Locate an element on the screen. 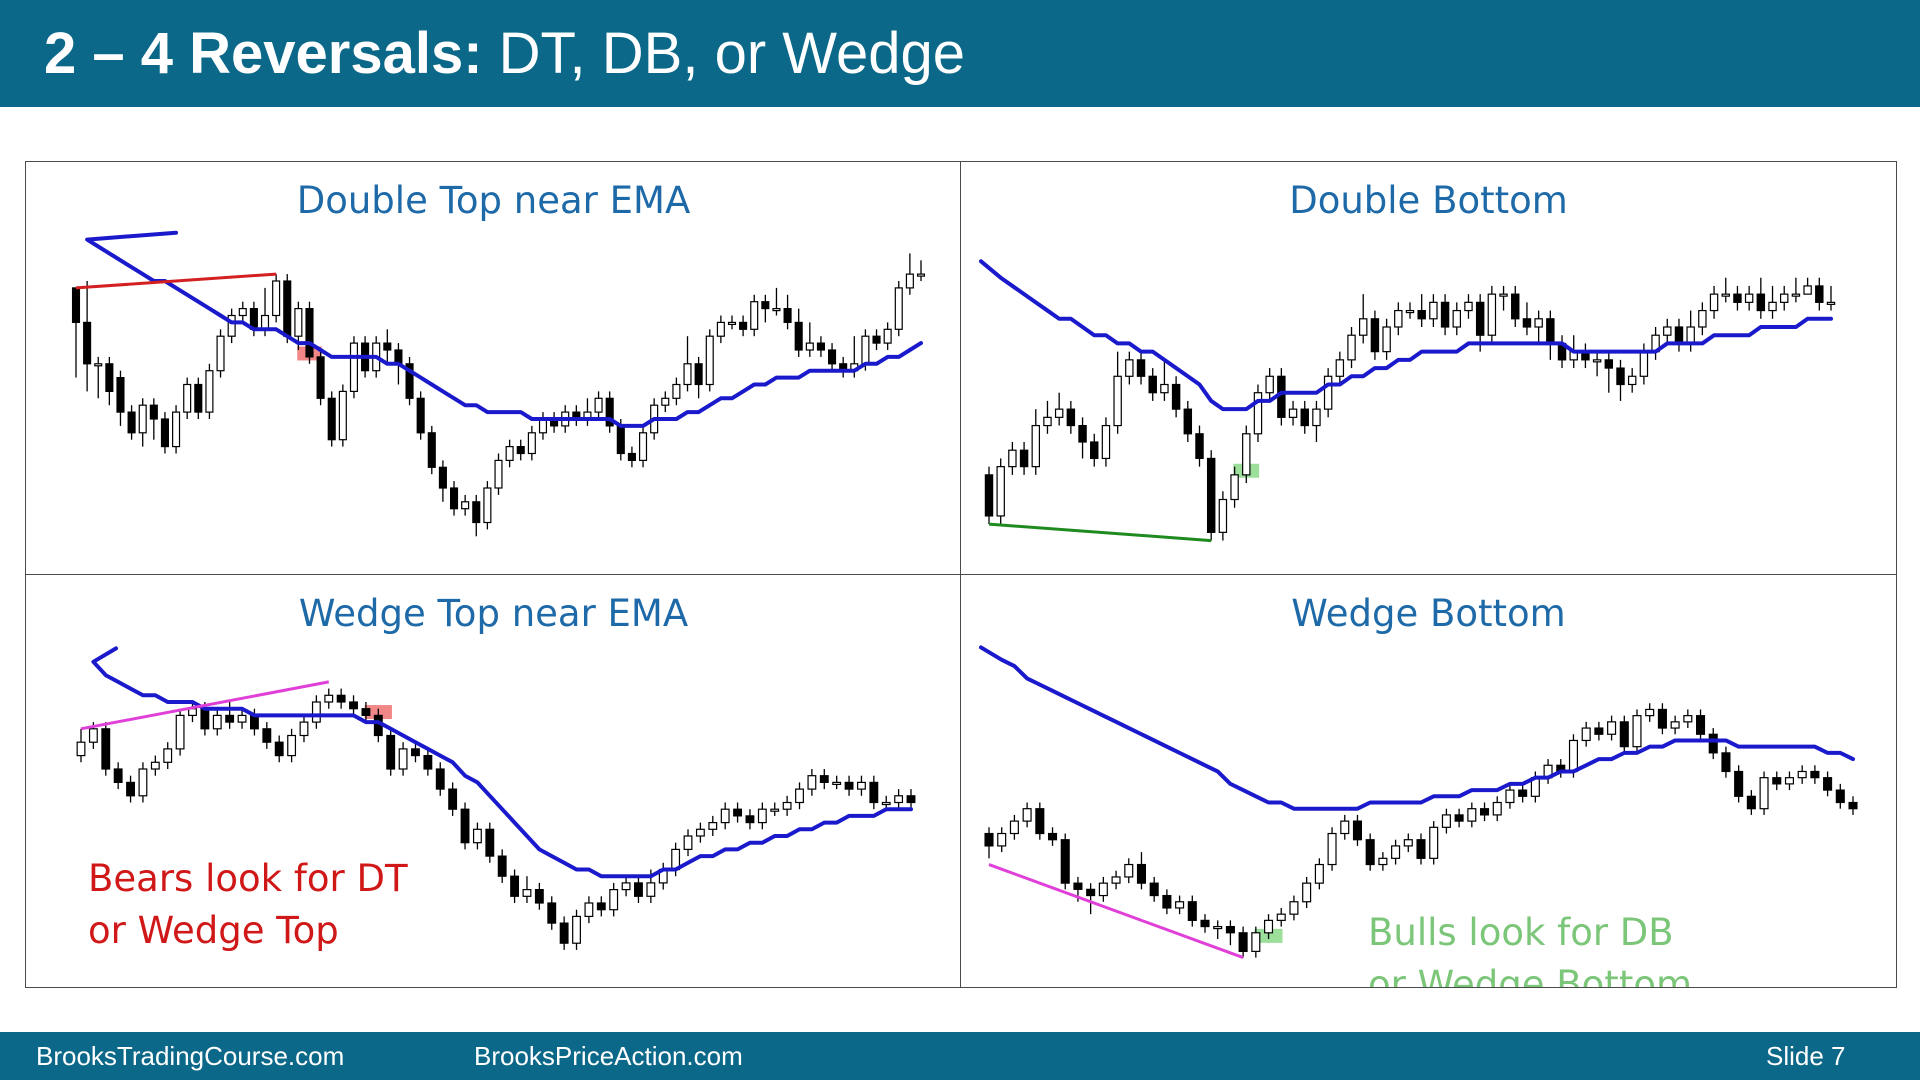 The width and height of the screenshot is (1920, 1080). bears-note: Bears look for DT or Wedge Top is located at coordinates (248, 904).